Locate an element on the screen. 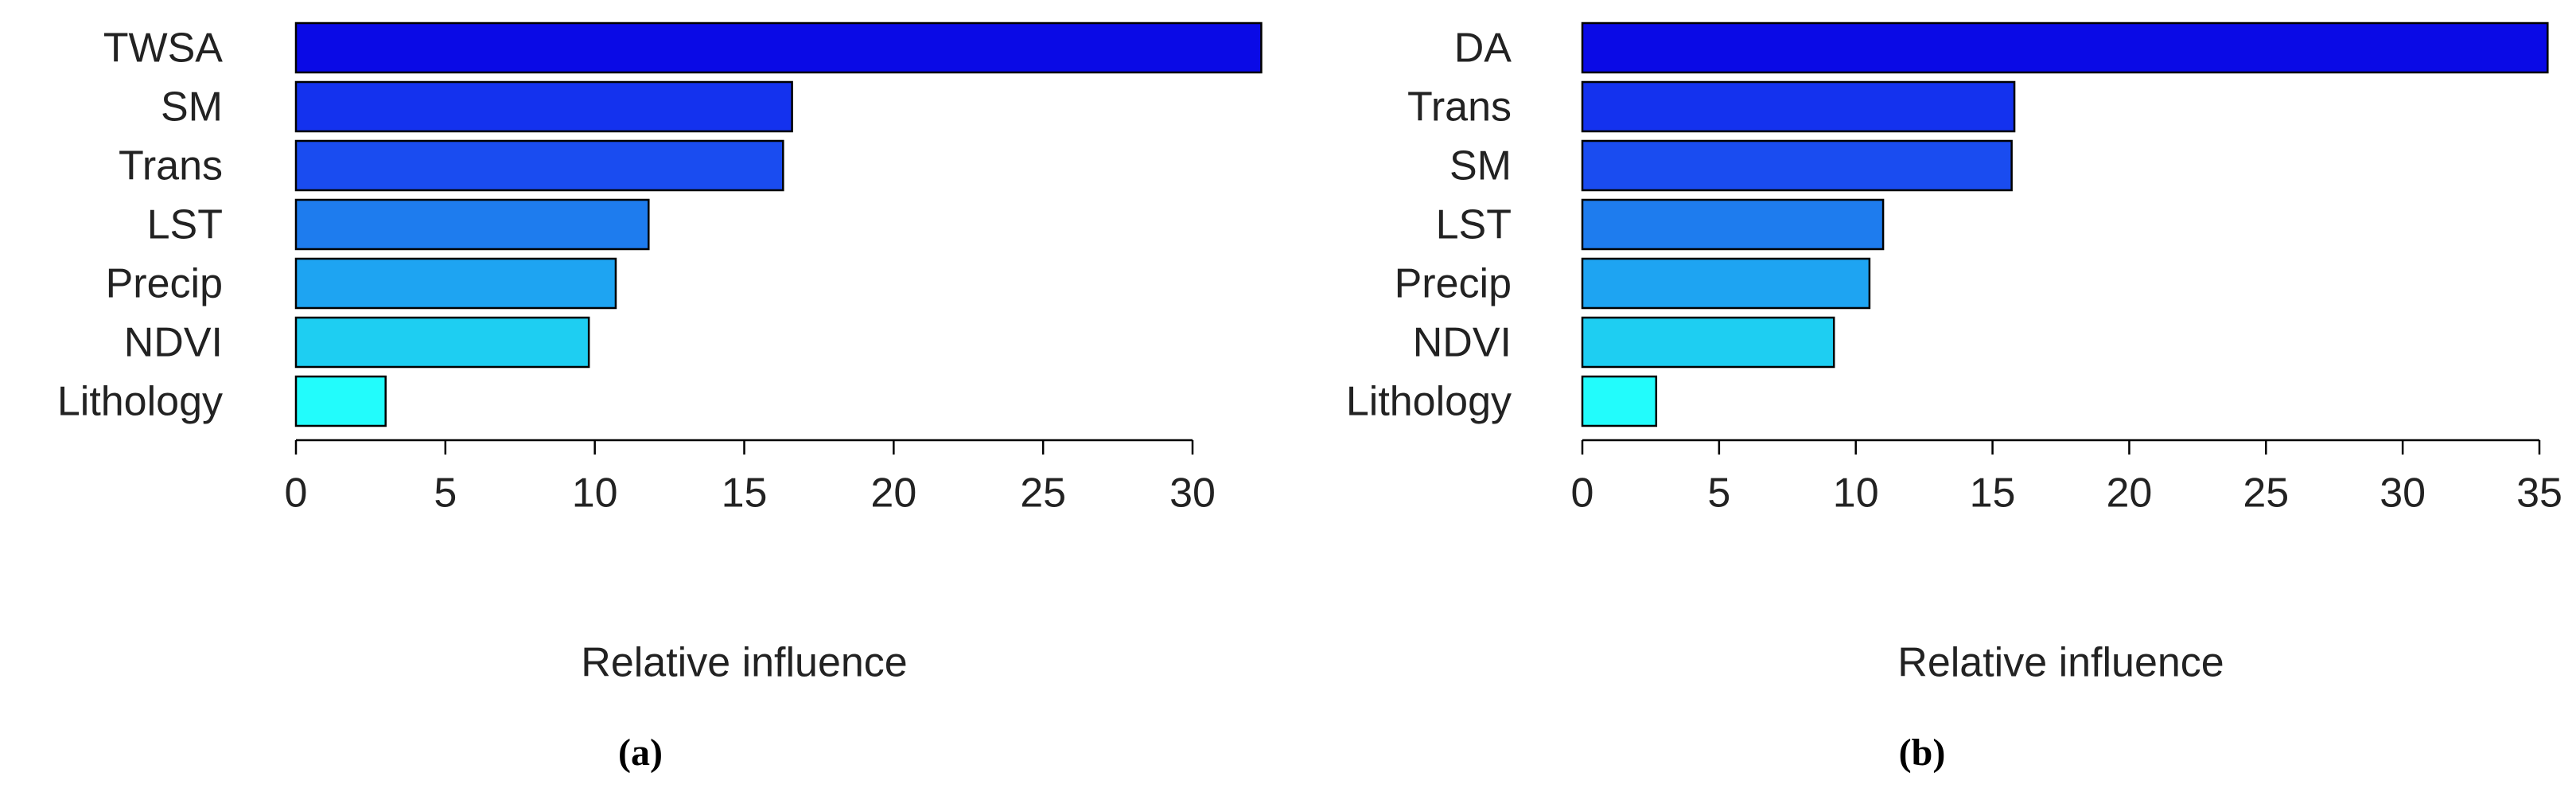 The height and width of the screenshot is (796, 2576). category-label: TWSA is located at coordinates (164, 49).